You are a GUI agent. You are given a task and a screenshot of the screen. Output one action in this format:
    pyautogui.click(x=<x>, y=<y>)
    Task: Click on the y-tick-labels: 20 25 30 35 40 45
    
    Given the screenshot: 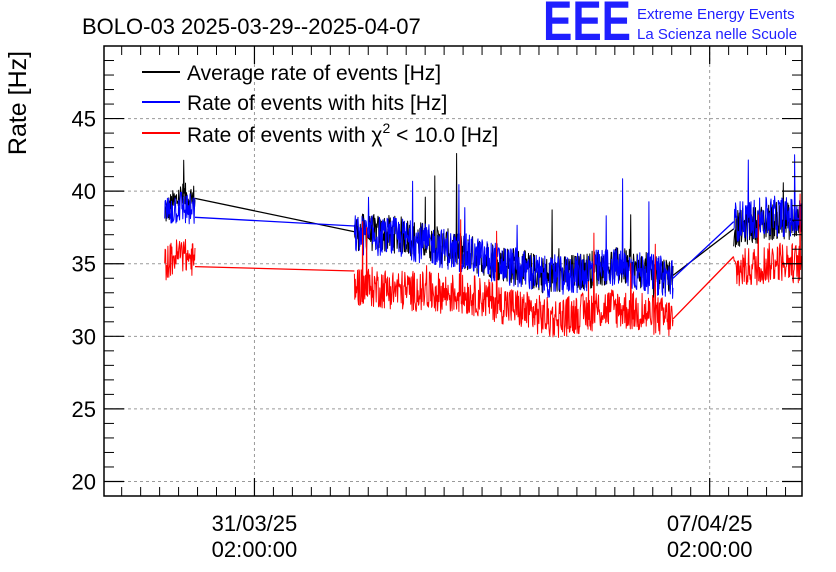 What is the action you would take?
    pyautogui.click(x=84, y=301)
    